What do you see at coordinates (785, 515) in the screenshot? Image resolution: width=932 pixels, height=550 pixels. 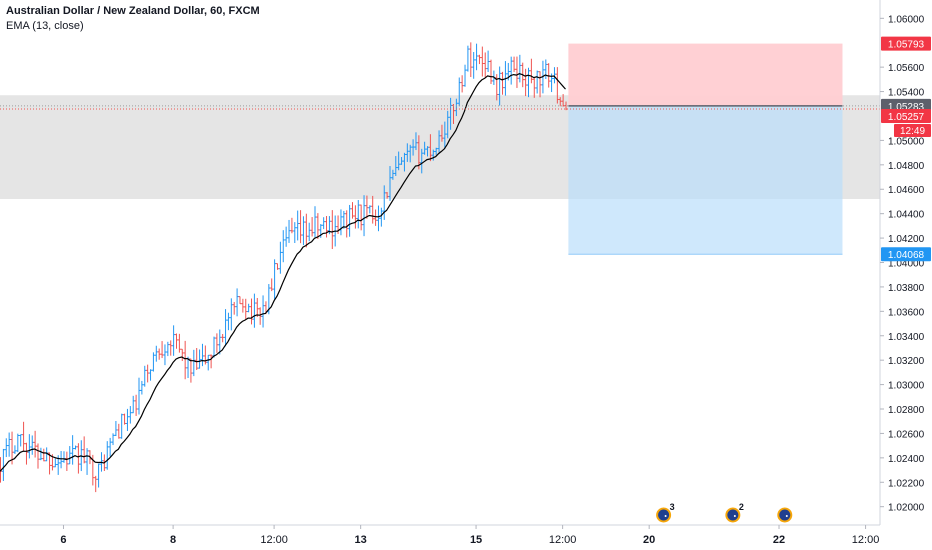 I see `event-flag` at bounding box center [785, 515].